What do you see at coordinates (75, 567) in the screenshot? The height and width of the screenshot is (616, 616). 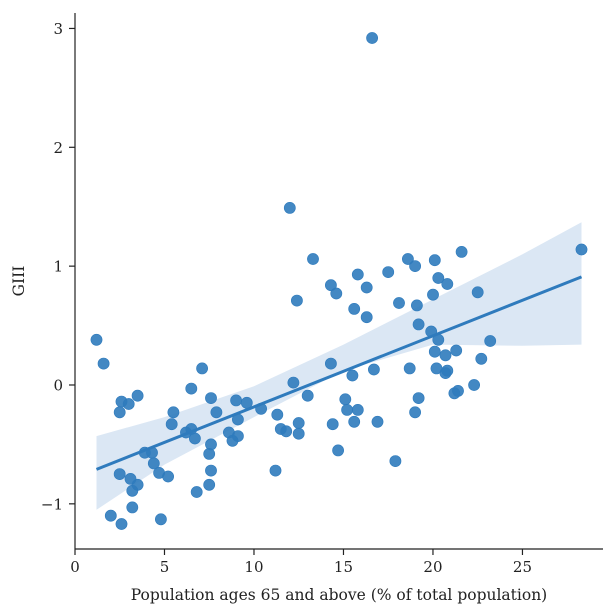 I see `x-tick-label: 0` at bounding box center [75, 567].